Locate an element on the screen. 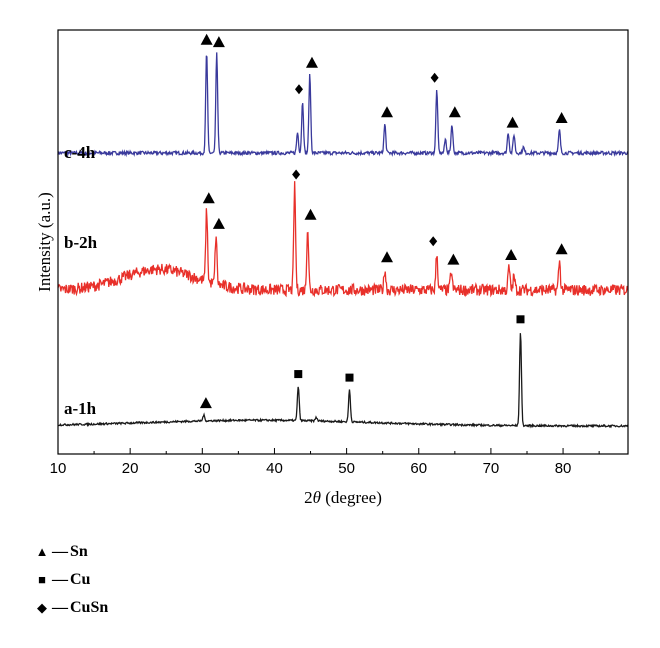 The width and height of the screenshot is (660, 648). label-layer: c-4h b-2h a-1h is located at coordinates (81, 280).